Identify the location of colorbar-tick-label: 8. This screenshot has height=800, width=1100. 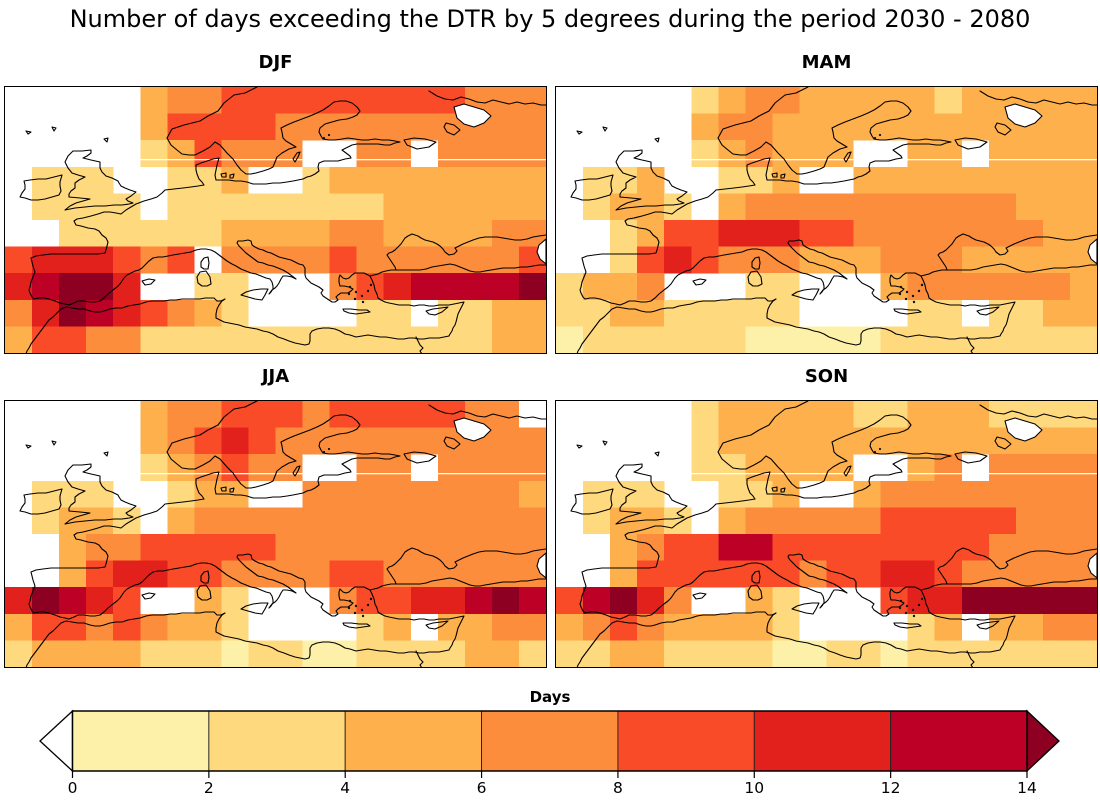
(618, 788).